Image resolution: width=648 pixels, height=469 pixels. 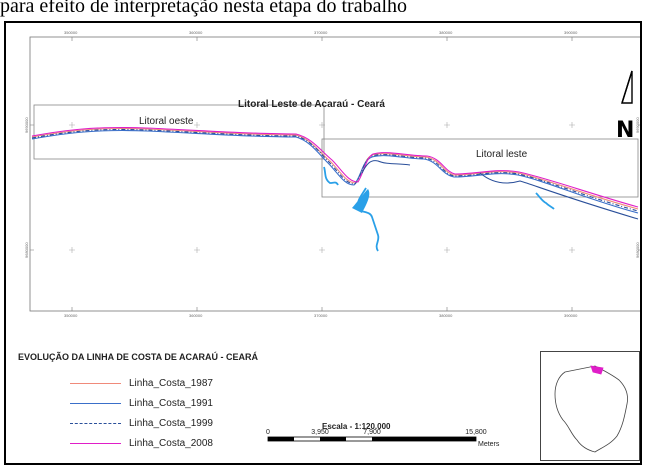 What do you see at coordinates (268, 432) in the screenshot?
I see `scale-tick-0: 0` at bounding box center [268, 432].